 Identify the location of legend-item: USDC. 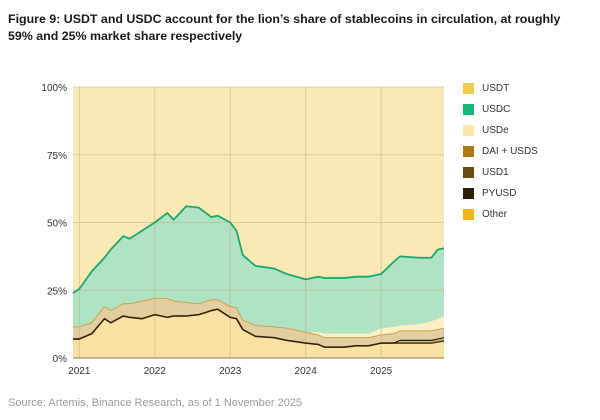
(500, 109).